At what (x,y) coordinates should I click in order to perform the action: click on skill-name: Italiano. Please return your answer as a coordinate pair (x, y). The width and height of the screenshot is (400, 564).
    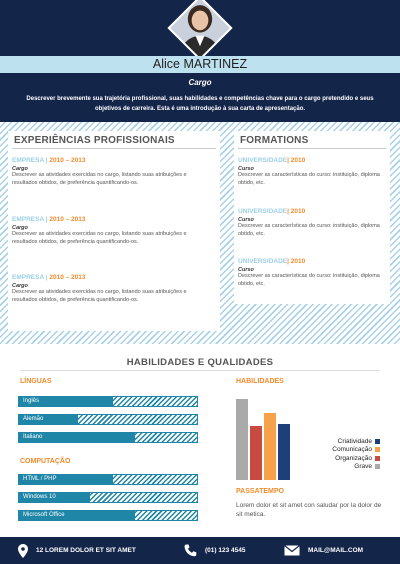
    Looking at the image, I should click on (33, 437).